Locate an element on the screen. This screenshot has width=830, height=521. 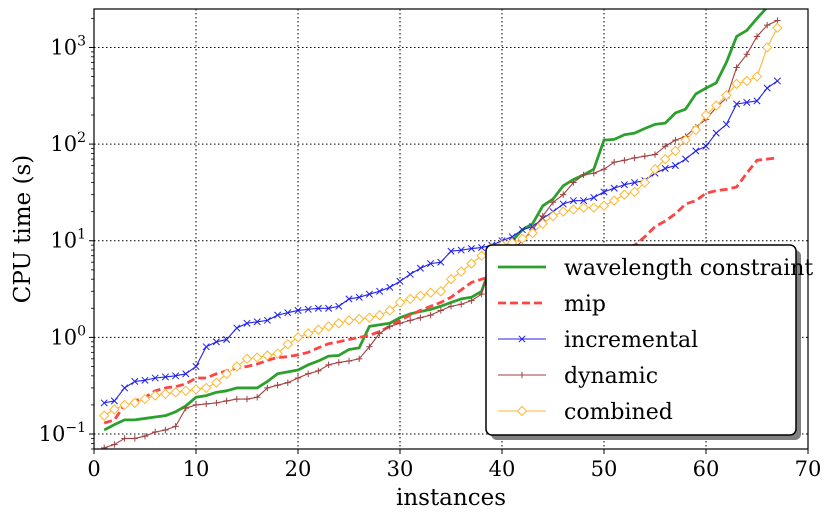
y-tick-label: 10¹ is located at coordinates (68, 240).